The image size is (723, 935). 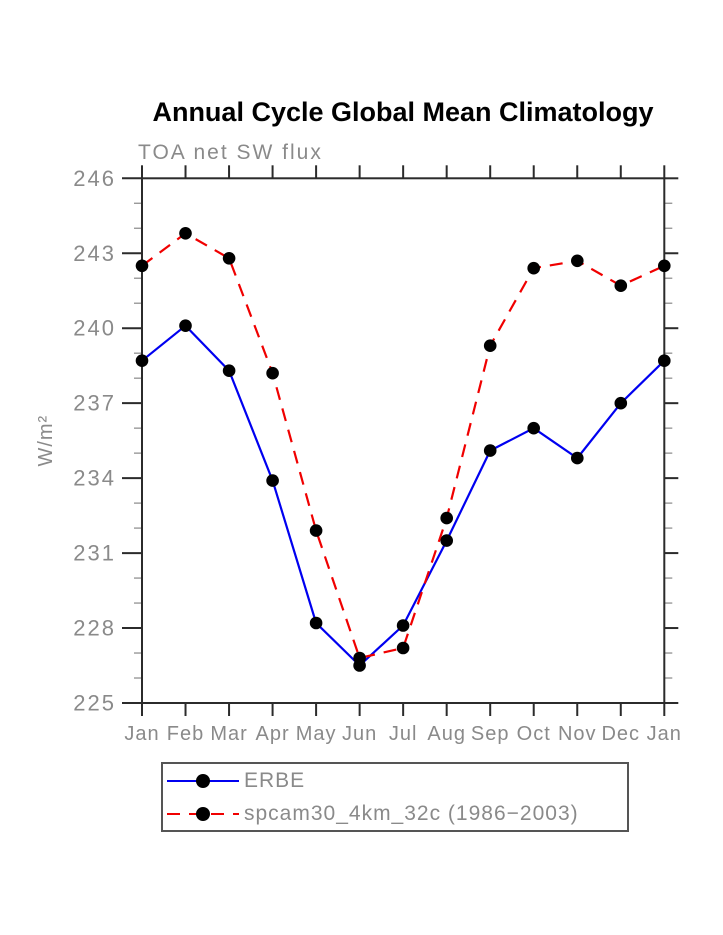 I want to click on y-tick-label: 237, so click(x=94, y=403).